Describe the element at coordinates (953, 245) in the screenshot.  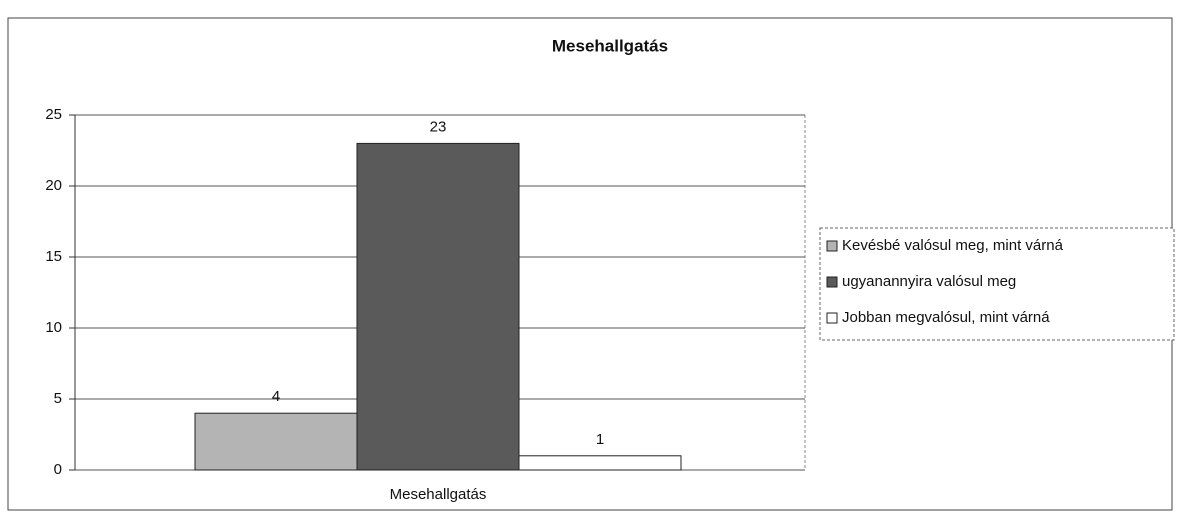
I see `legend-label: Kevésbé valósul meg, mint várná` at that location.